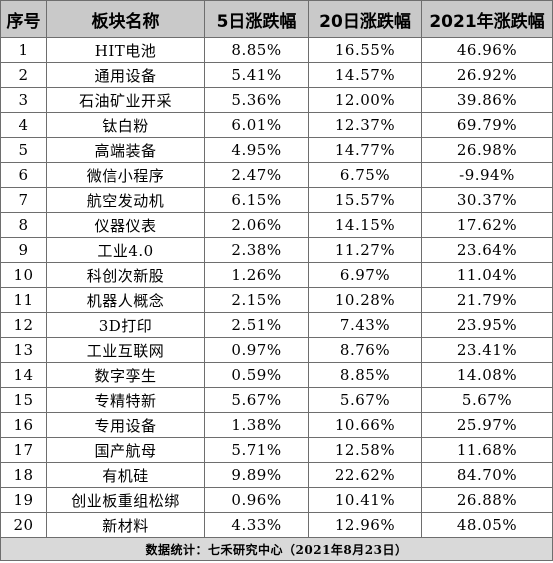 The height and width of the screenshot is (563, 553). Describe the element at coordinates (365, 425) in the screenshot. I see `cell-20day-change: 10.66%` at that location.